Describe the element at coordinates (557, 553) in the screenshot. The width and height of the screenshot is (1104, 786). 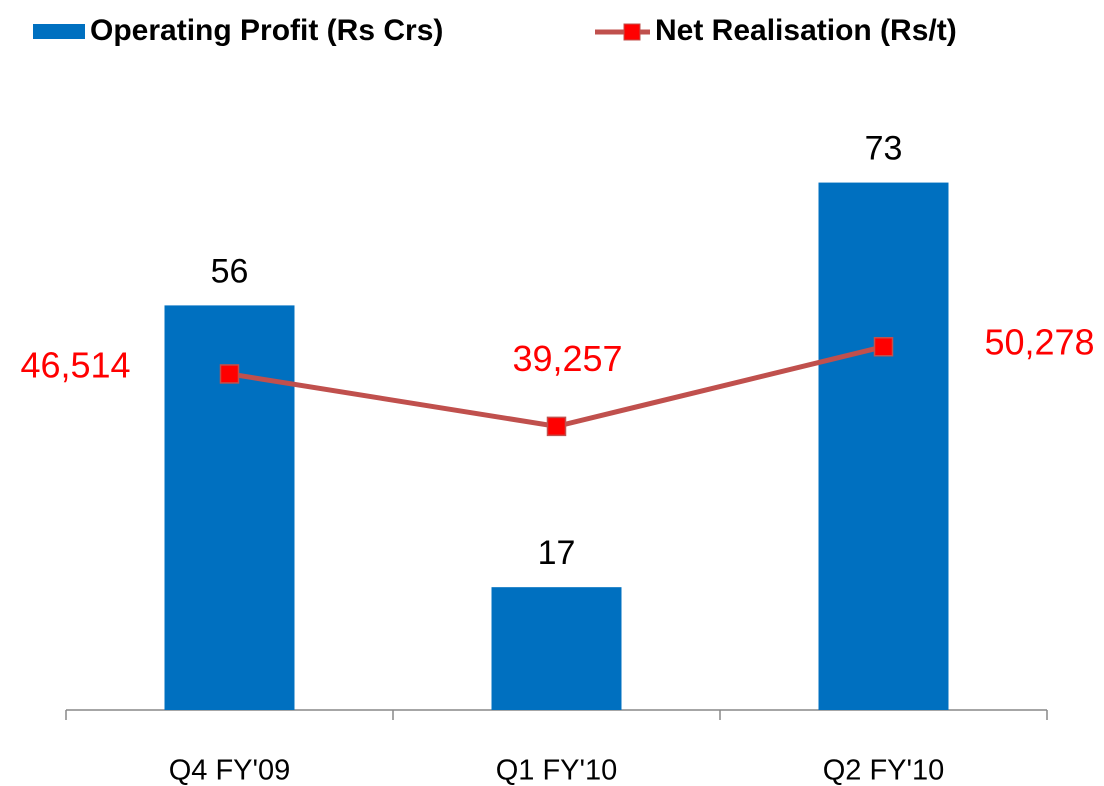
I see `bar-value-label: 17` at that location.